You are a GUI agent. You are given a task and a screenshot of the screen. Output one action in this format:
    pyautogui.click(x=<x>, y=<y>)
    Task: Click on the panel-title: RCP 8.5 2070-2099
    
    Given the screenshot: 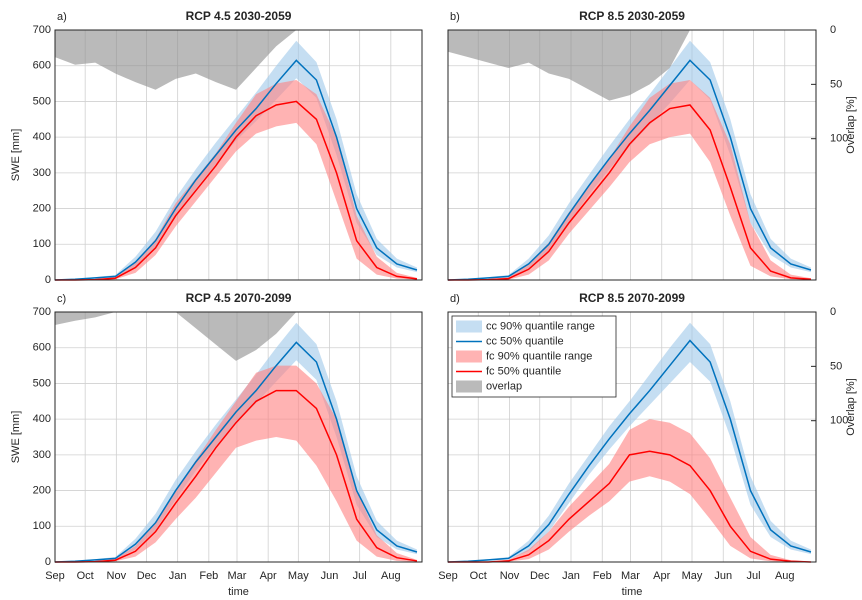 What is the action you would take?
    pyautogui.click(x=632, y=298)
    